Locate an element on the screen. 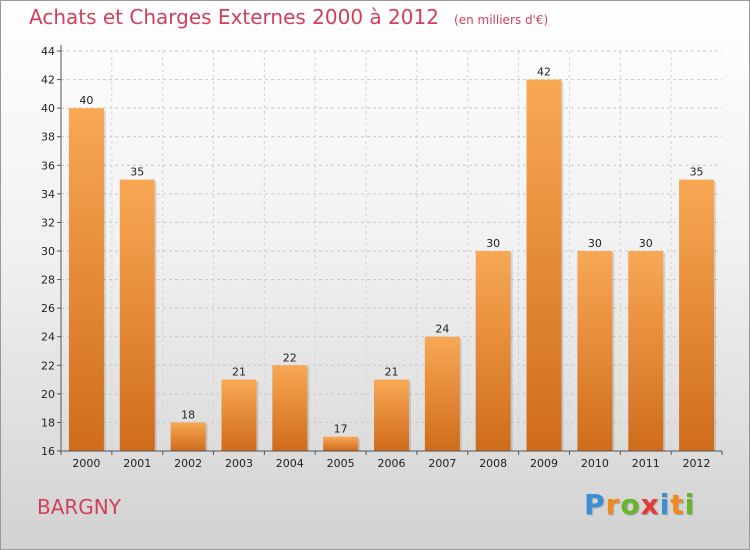 The image size is (750, 550). x-tick-label: 2004 is located at coordinates (290, 463).